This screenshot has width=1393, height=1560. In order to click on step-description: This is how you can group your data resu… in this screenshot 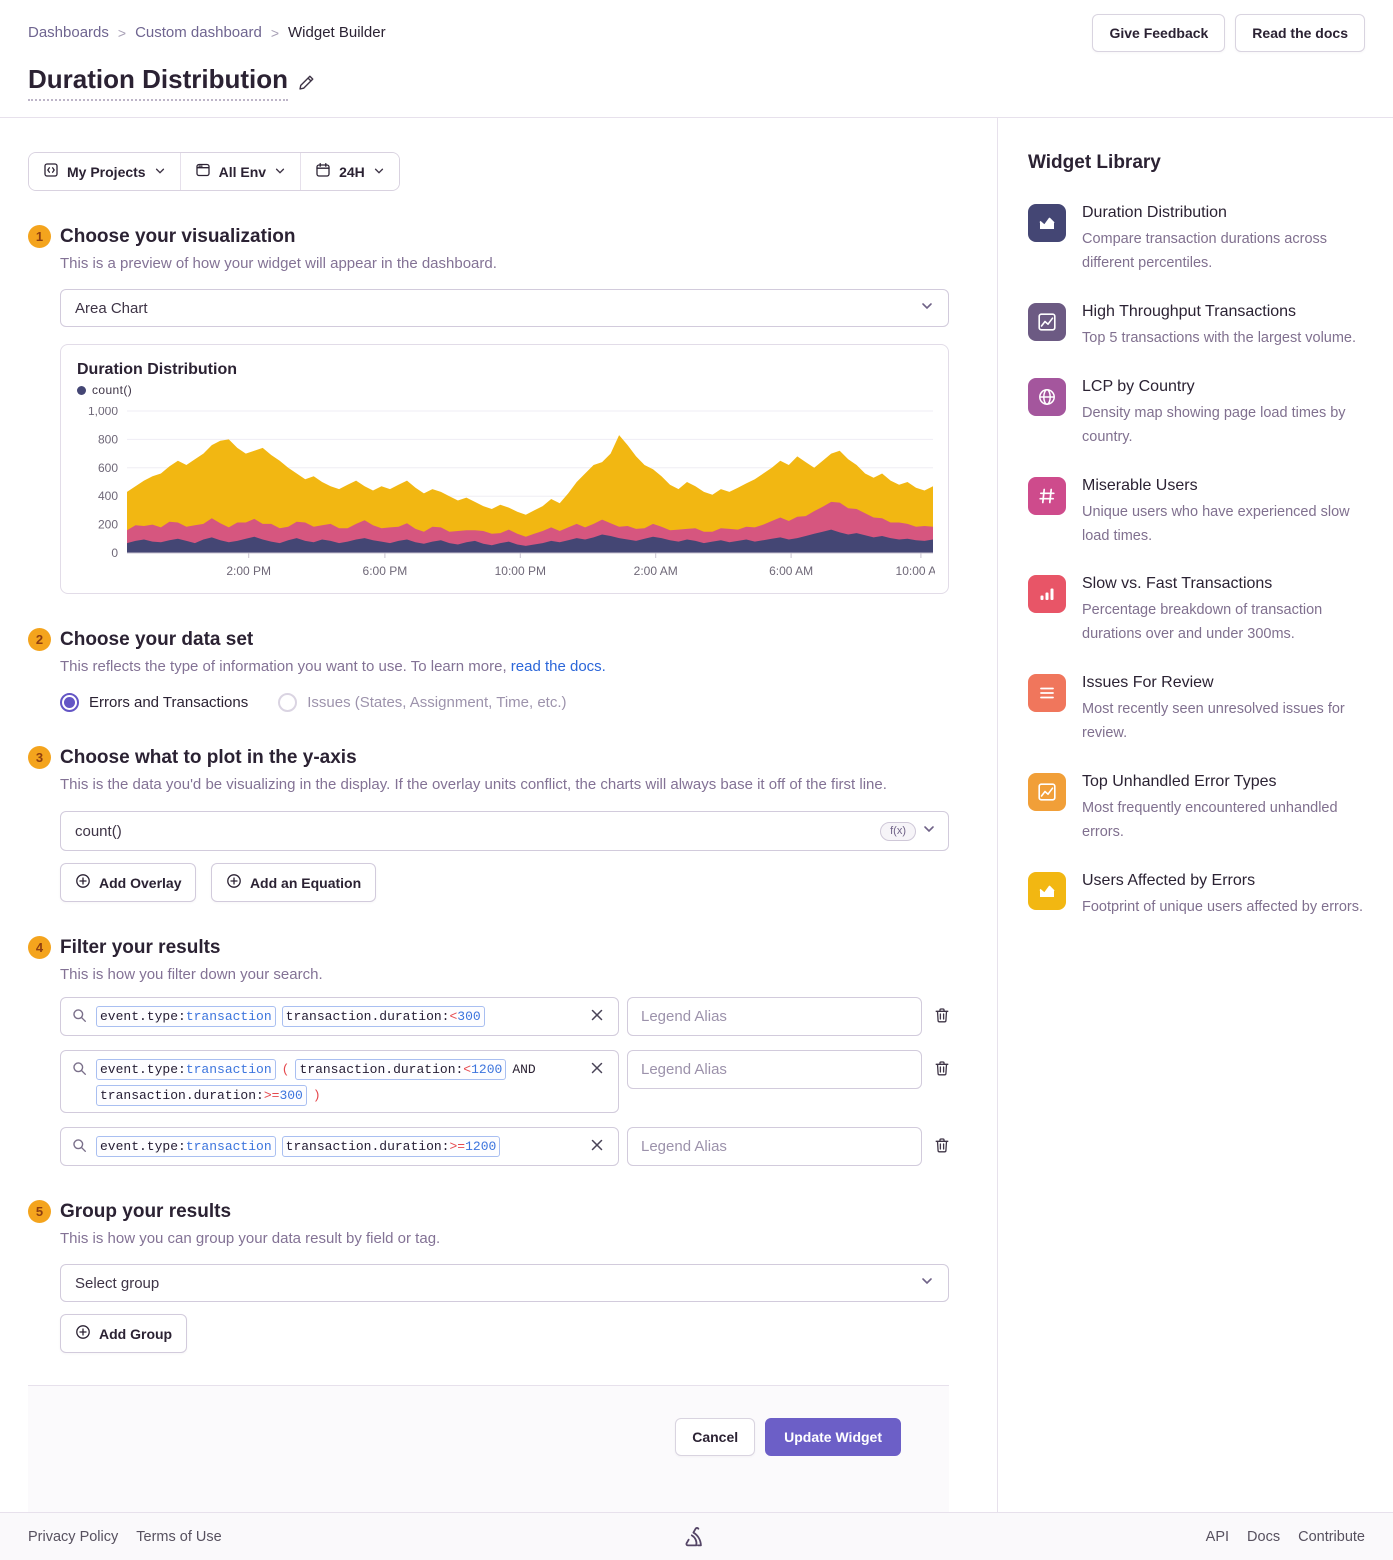, I will do `click(250, 1238)`.